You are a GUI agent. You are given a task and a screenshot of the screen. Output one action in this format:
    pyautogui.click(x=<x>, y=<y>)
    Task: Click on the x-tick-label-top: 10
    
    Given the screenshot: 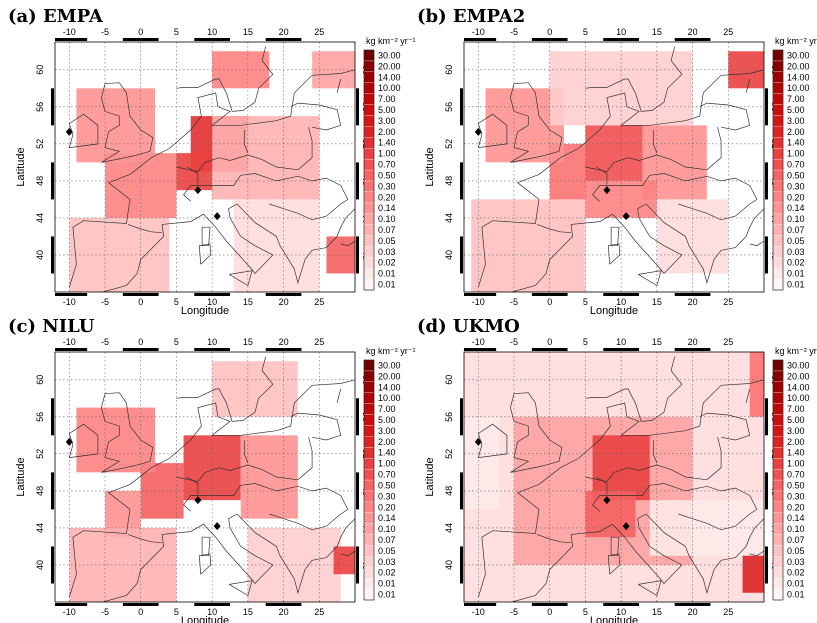 What is the action you would take?
    pyautogui.click(x=621, y=342)
    